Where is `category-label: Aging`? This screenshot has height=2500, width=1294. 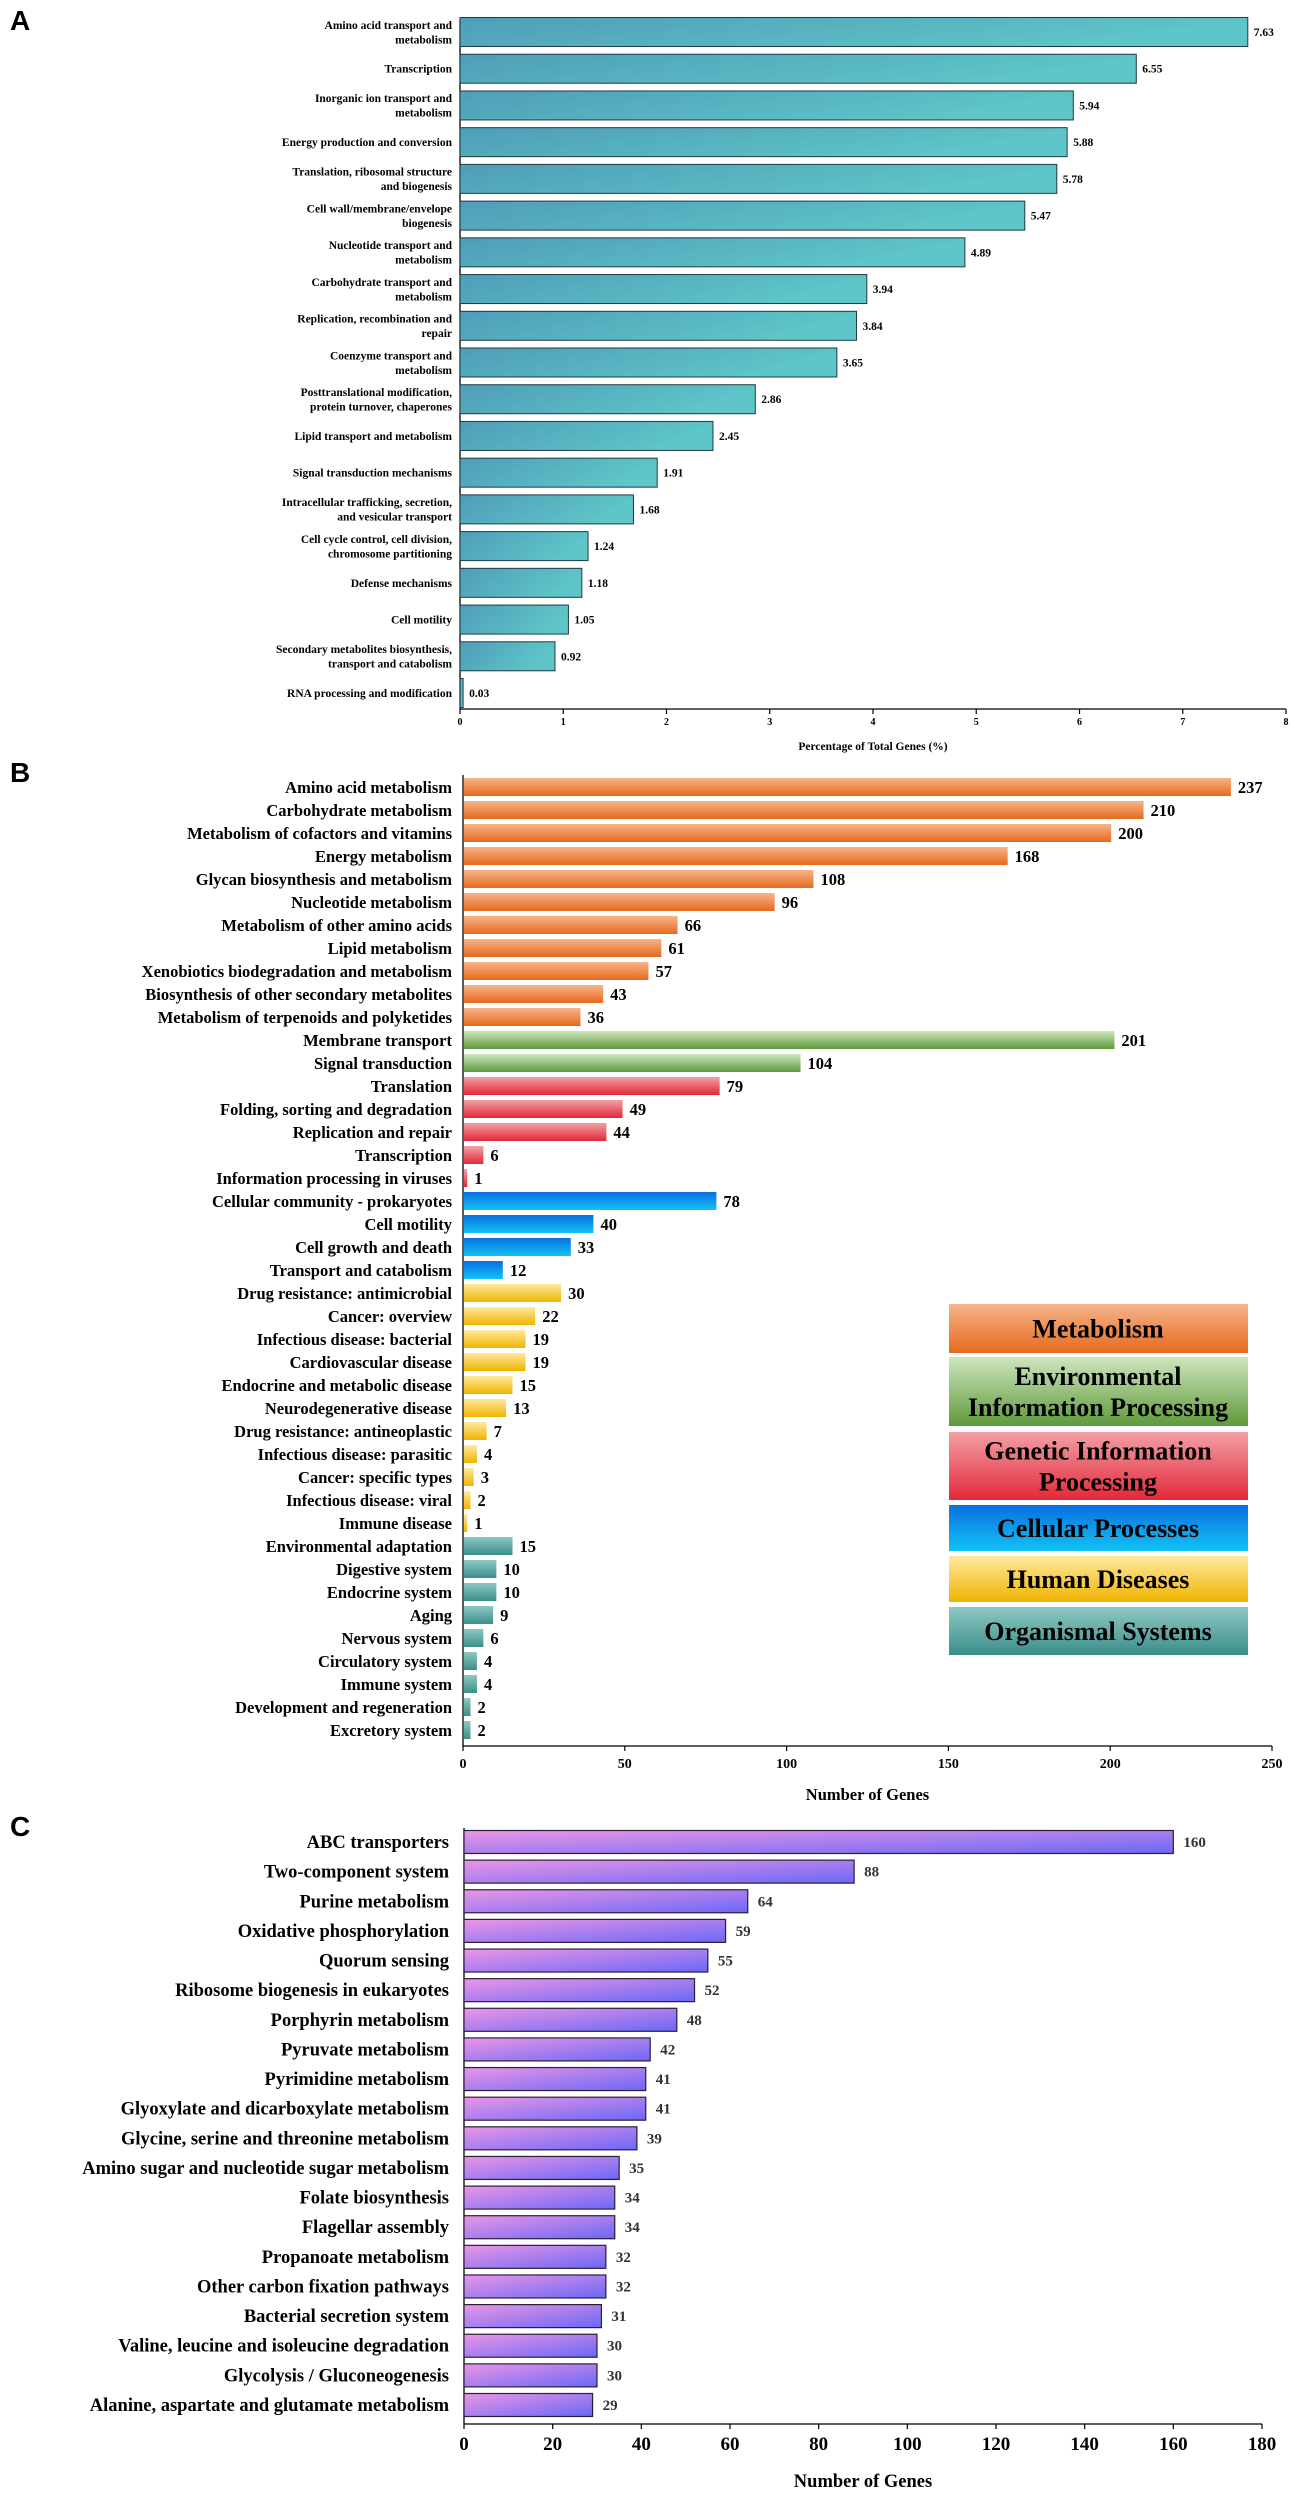 category-label: Aging is located at coordinates (431, 1615).